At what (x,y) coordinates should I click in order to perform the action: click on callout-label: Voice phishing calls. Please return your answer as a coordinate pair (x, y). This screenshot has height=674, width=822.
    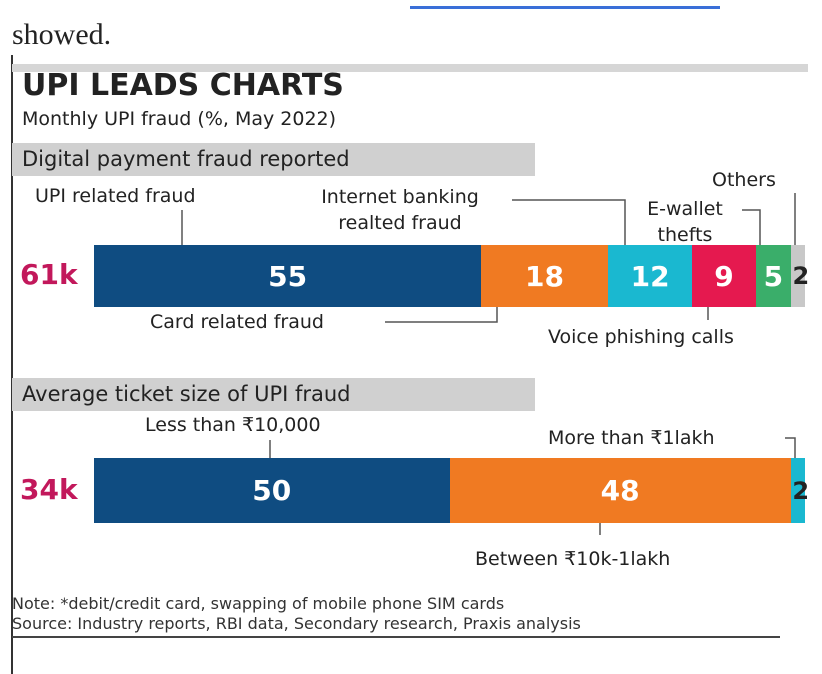
    Looking at the image, I should click on (641, 337).